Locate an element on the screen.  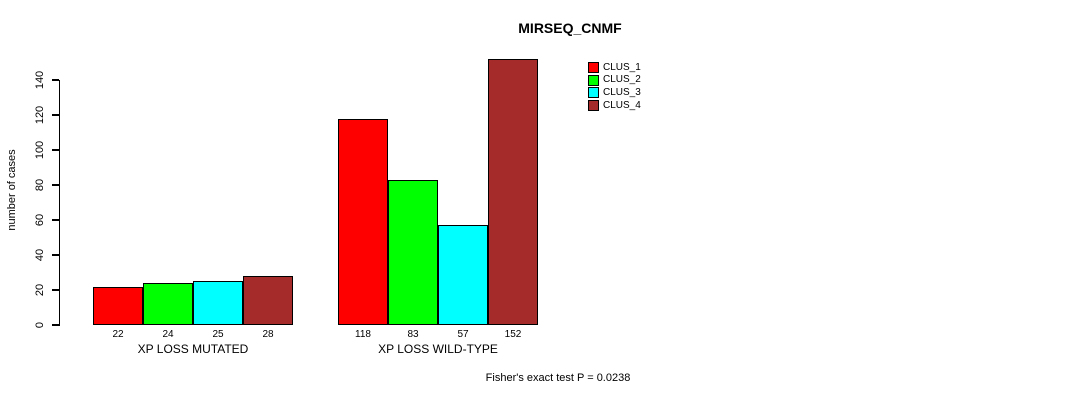
chart-title: MIRSEQ_CNMF is located at coordinates (570, 28).